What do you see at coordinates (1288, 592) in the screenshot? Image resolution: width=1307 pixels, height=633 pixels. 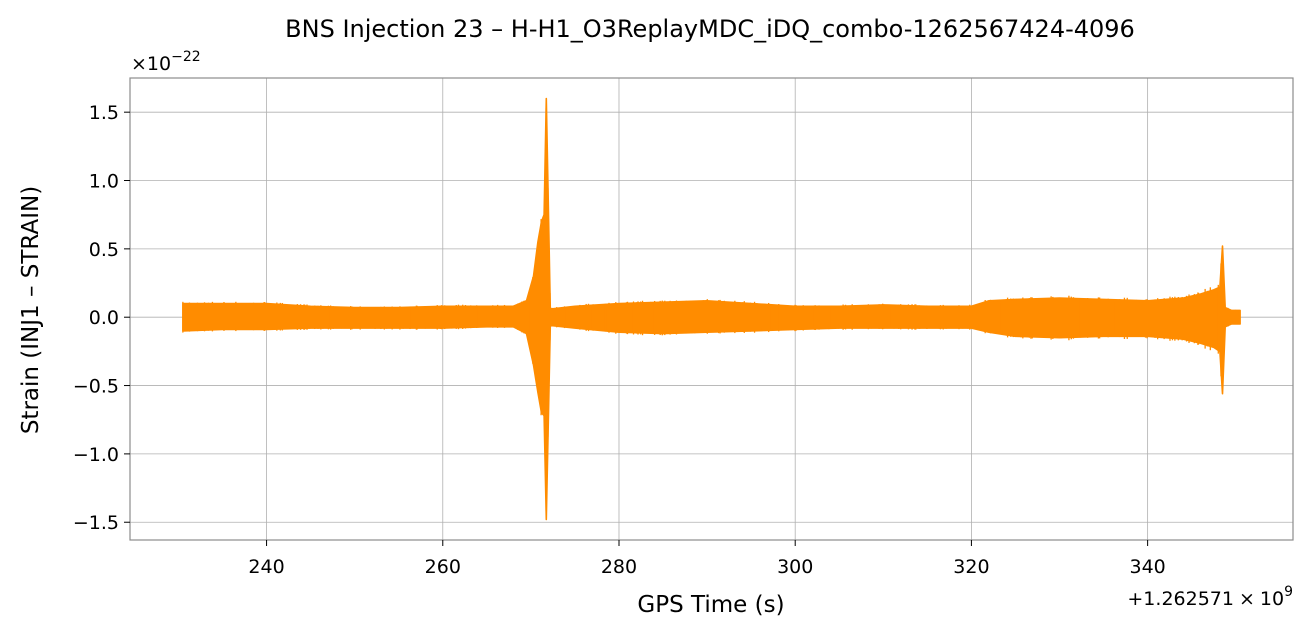 I see `x-offset-exponent: 9` at bounding box center [1288, 592].